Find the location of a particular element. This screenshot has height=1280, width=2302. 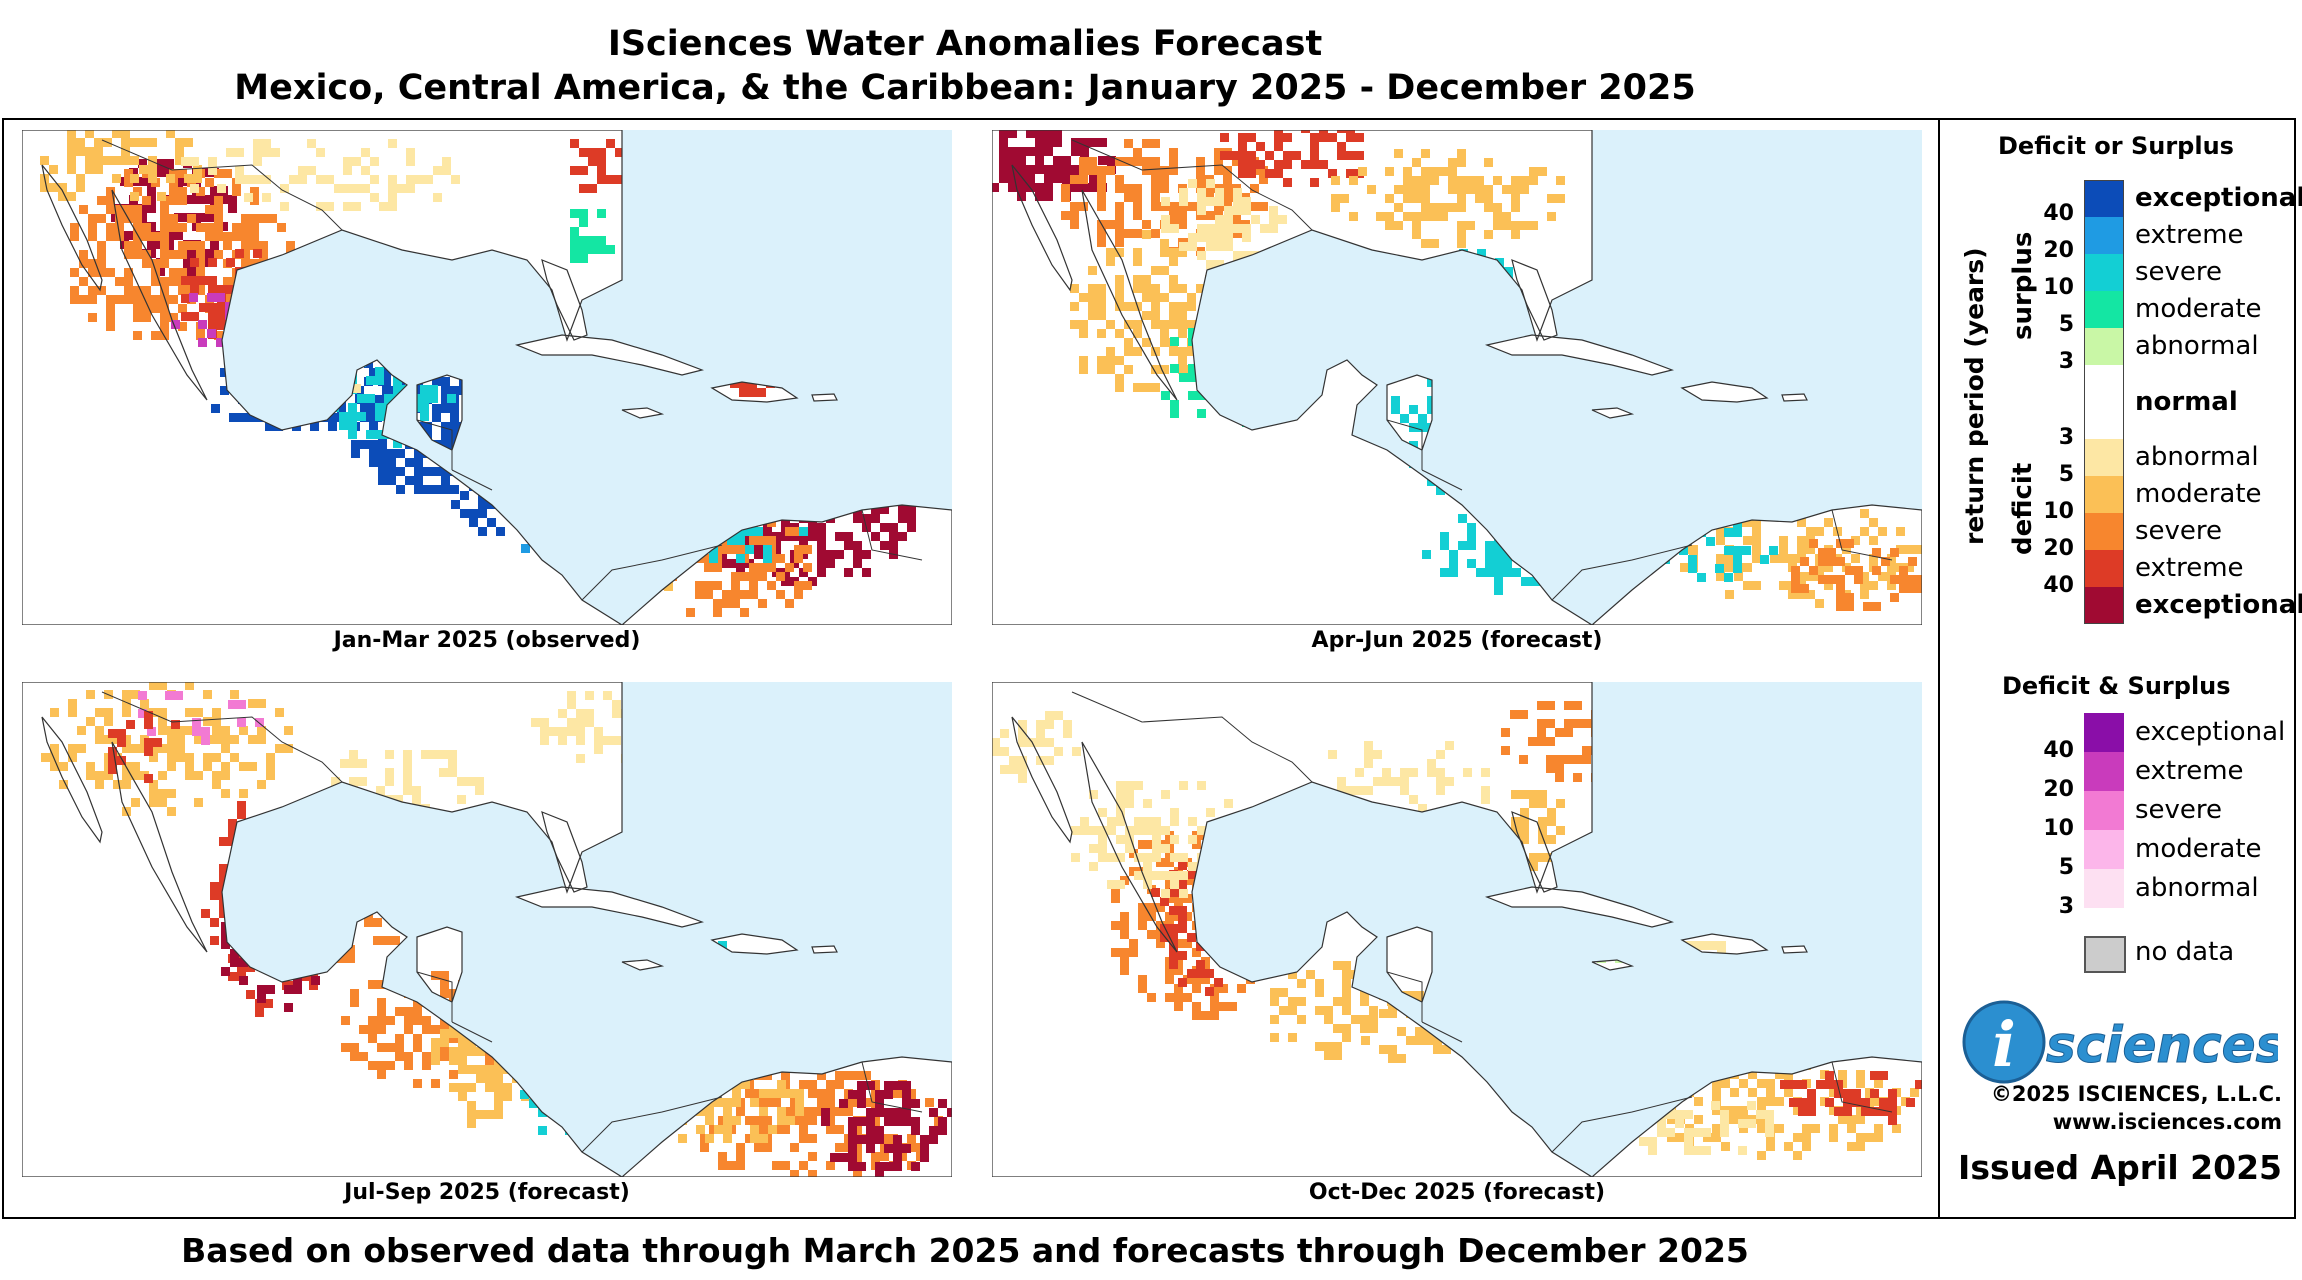

legend-swatch-surplus-moderate is located at coordinates (2104, 309).